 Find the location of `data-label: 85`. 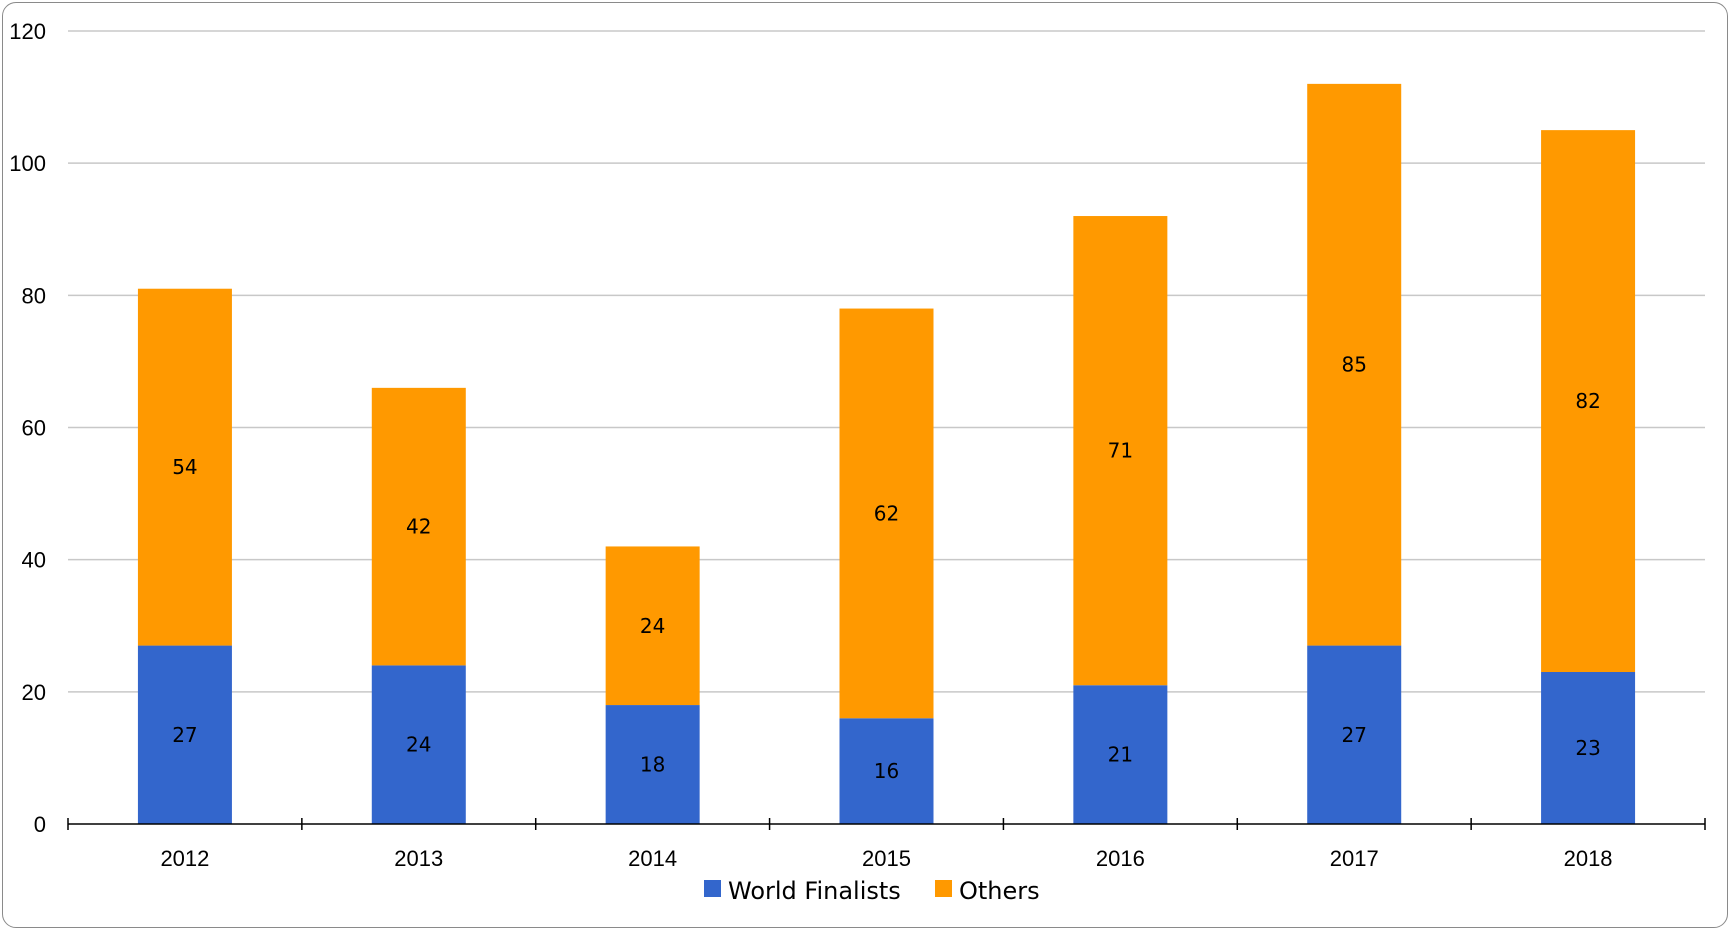

data-label: 85 is located at coordinates (1353, 365).